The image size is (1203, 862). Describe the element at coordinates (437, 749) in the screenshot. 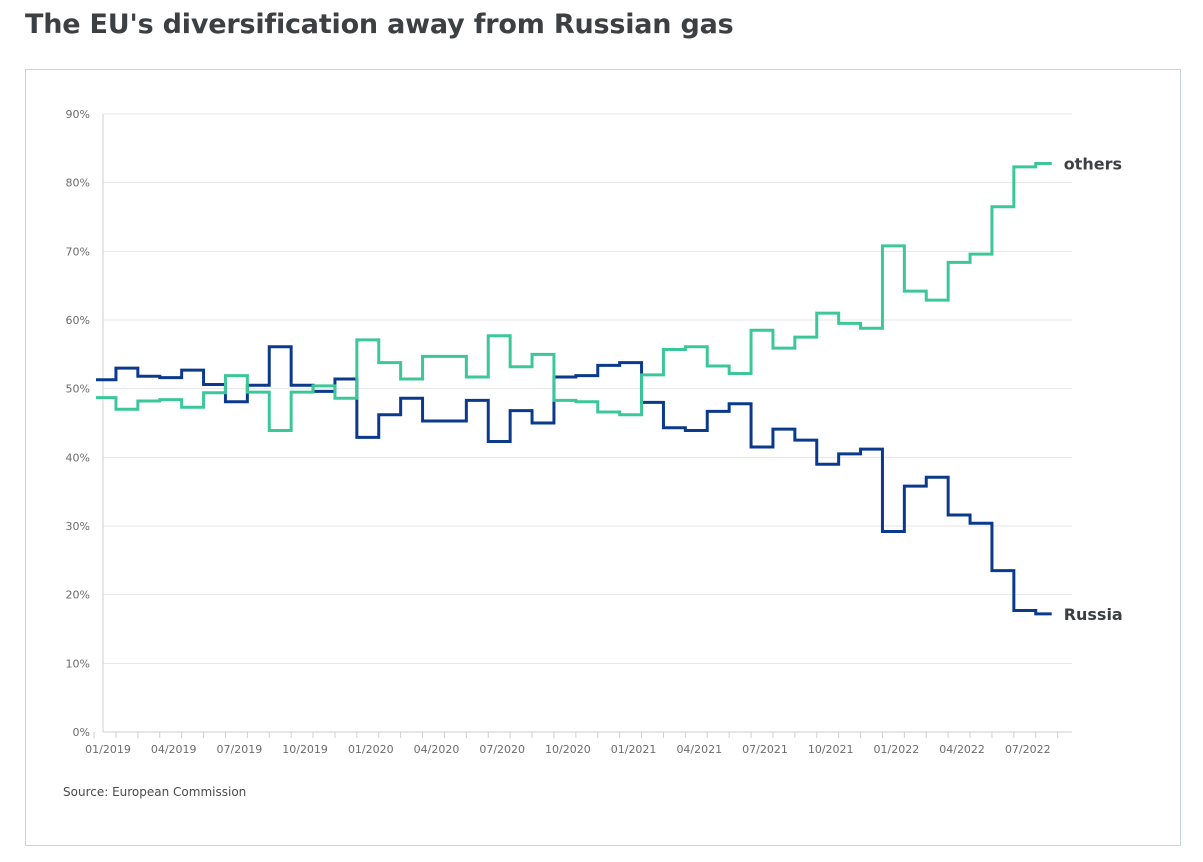

I see `x-tick-label: 04/2020` at that location.